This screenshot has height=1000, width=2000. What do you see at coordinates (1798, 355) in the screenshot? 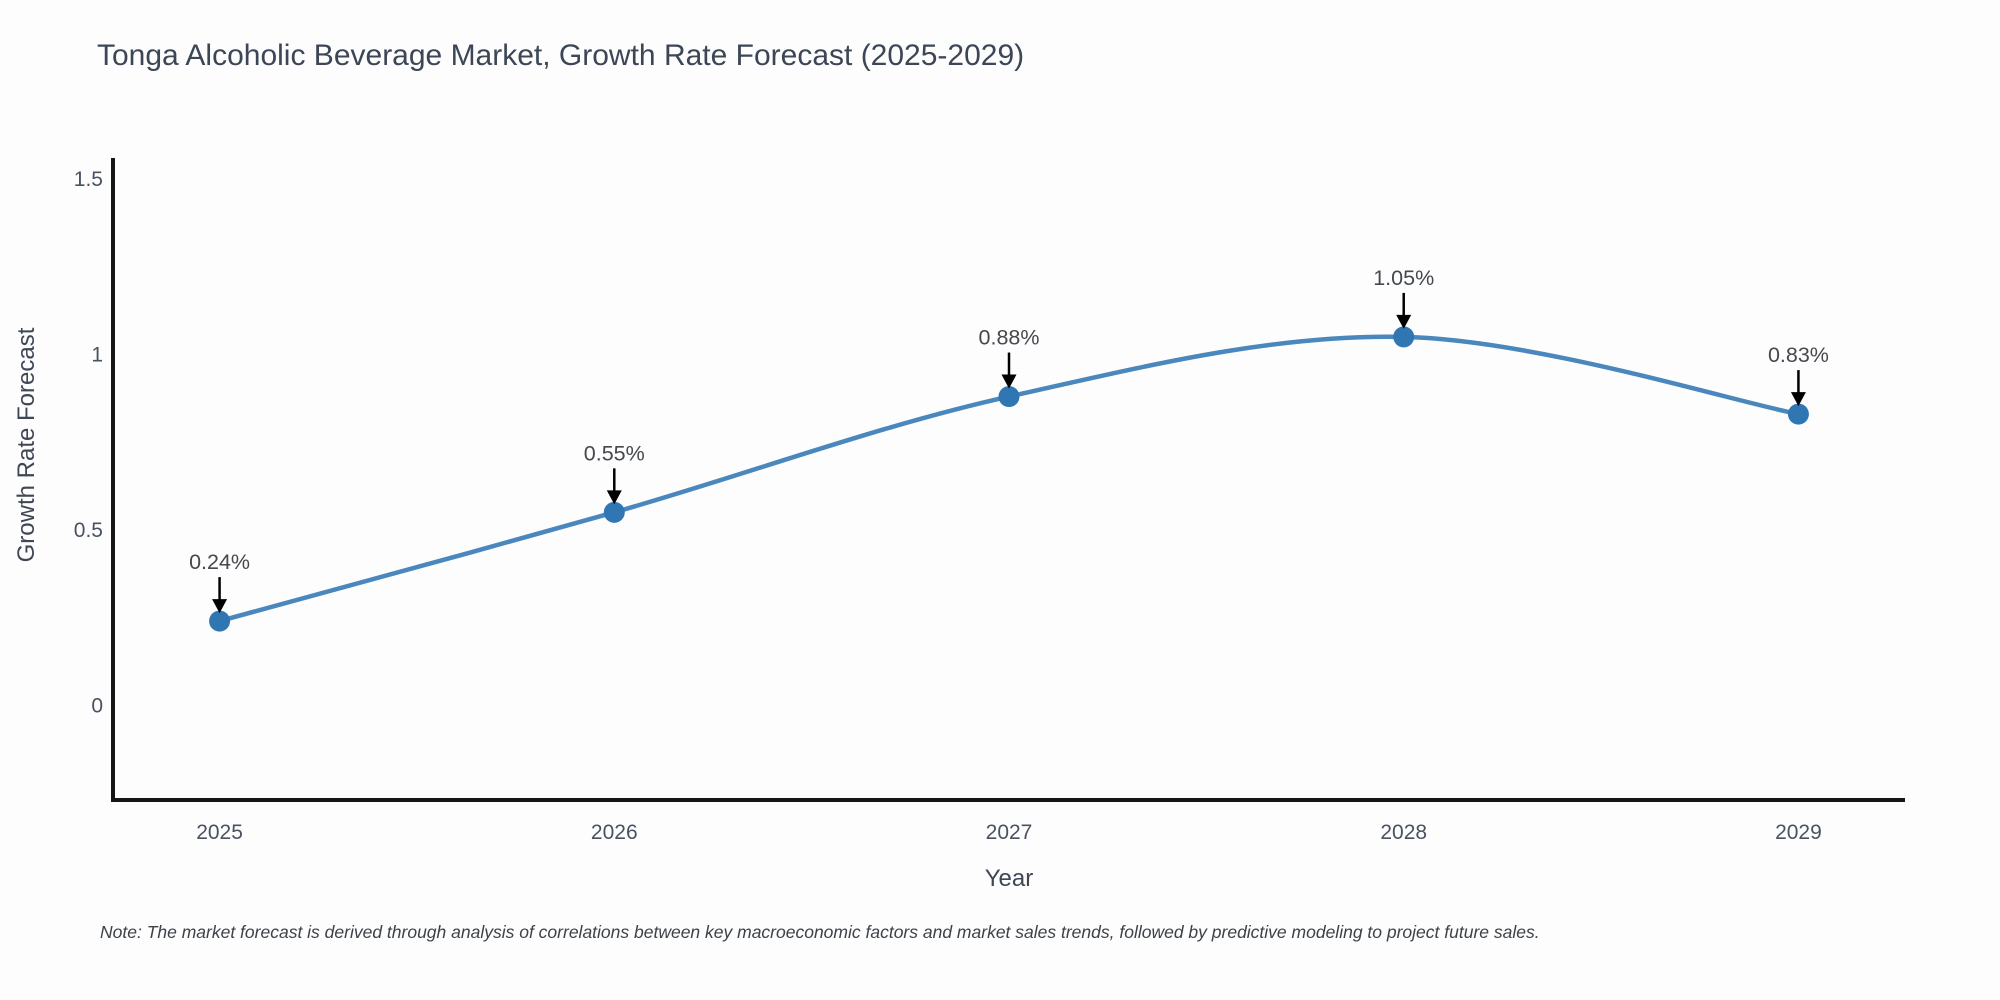
I see `point-value-label: 0.83%` at bounding box center [1798, 355].